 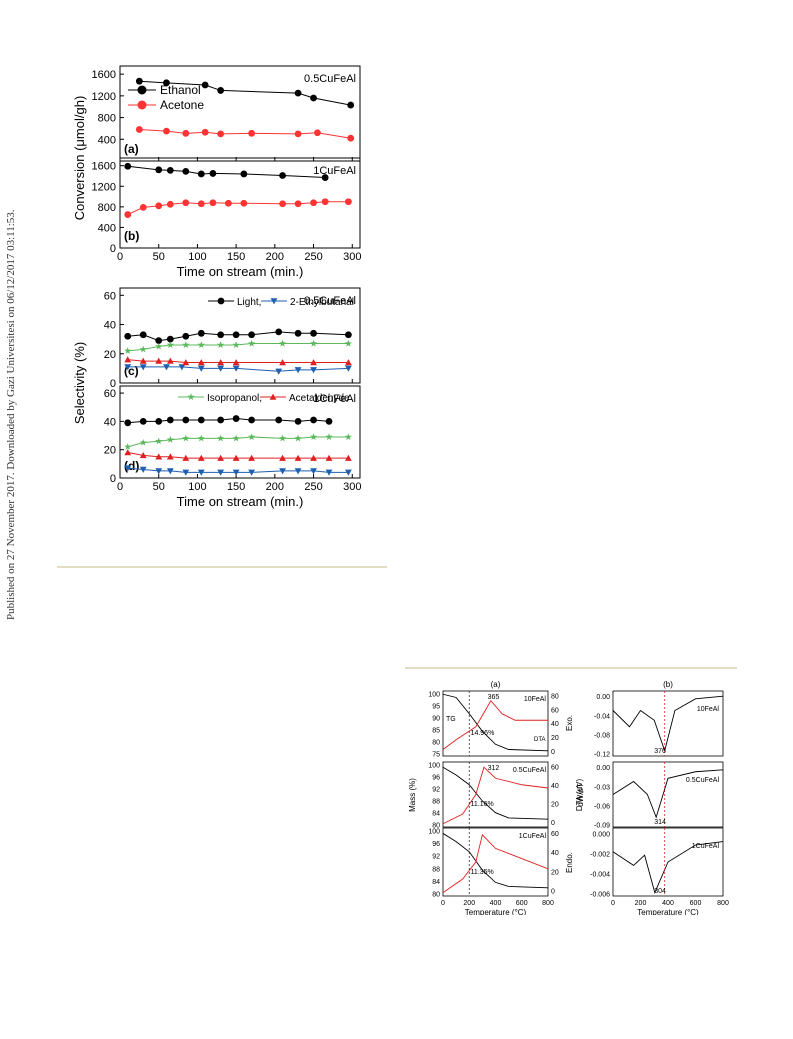 What do you see at coordinates (660, 751) in the screenshot?
I see `dwdt-min-label: 376` at bounding box center [660, 751].